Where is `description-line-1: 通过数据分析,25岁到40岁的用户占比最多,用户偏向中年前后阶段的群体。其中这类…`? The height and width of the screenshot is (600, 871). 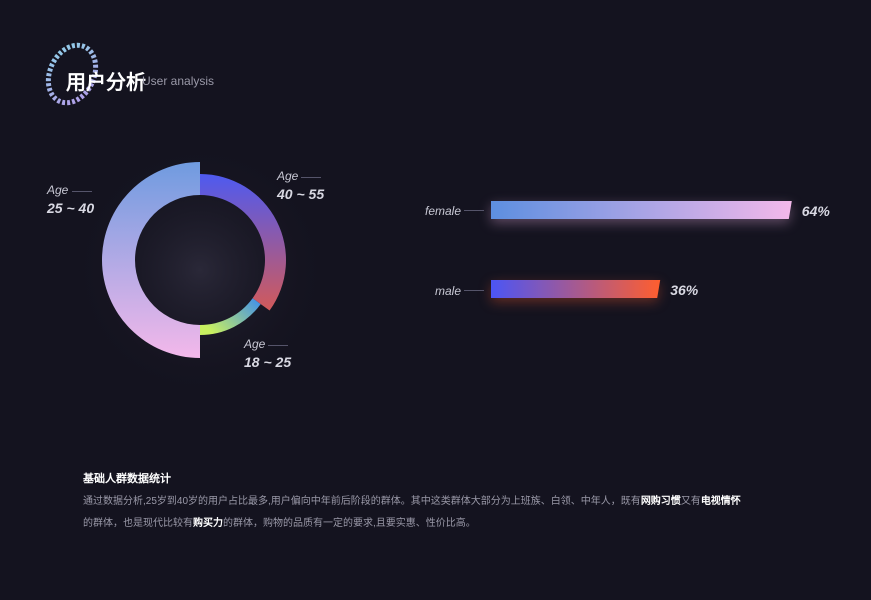 description-line-1: 通过数据分析,25岁到40岁的用户占比最多,用户偏向中年前后阶段的群体。其中这类… is located at coordinates (412, 499).